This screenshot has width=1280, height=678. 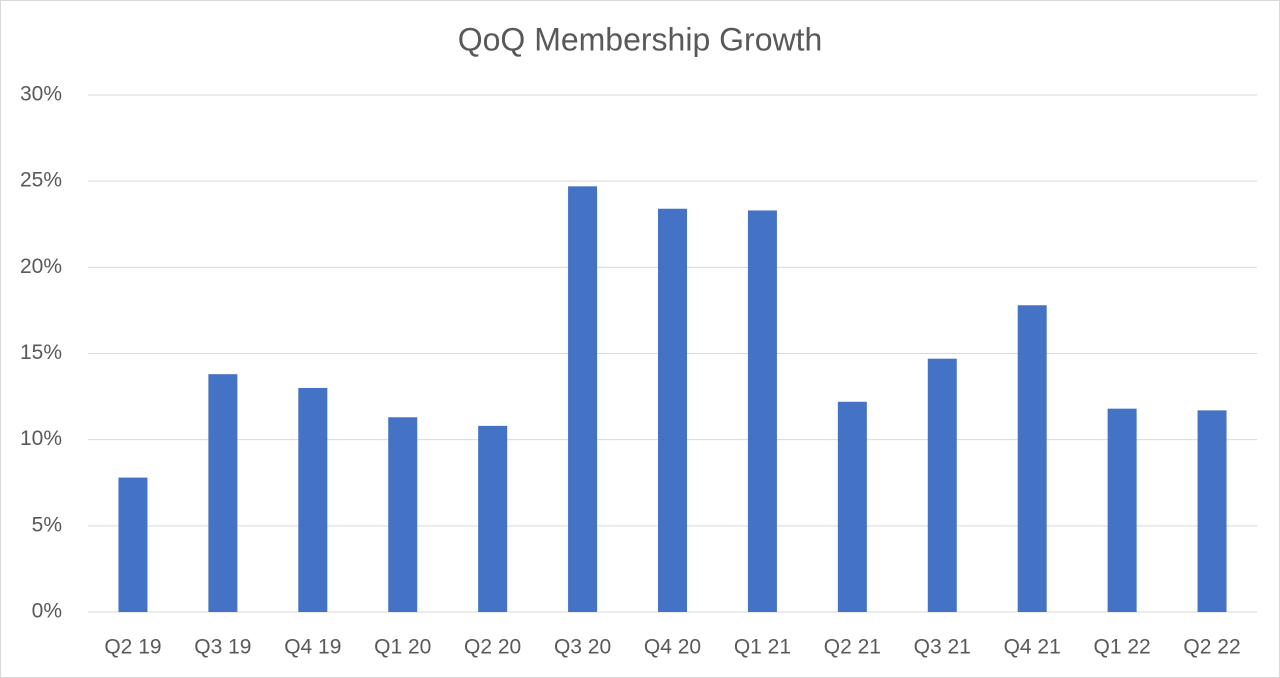 I want to click on y-tick-label: 5%, so click(x=47, y=524).